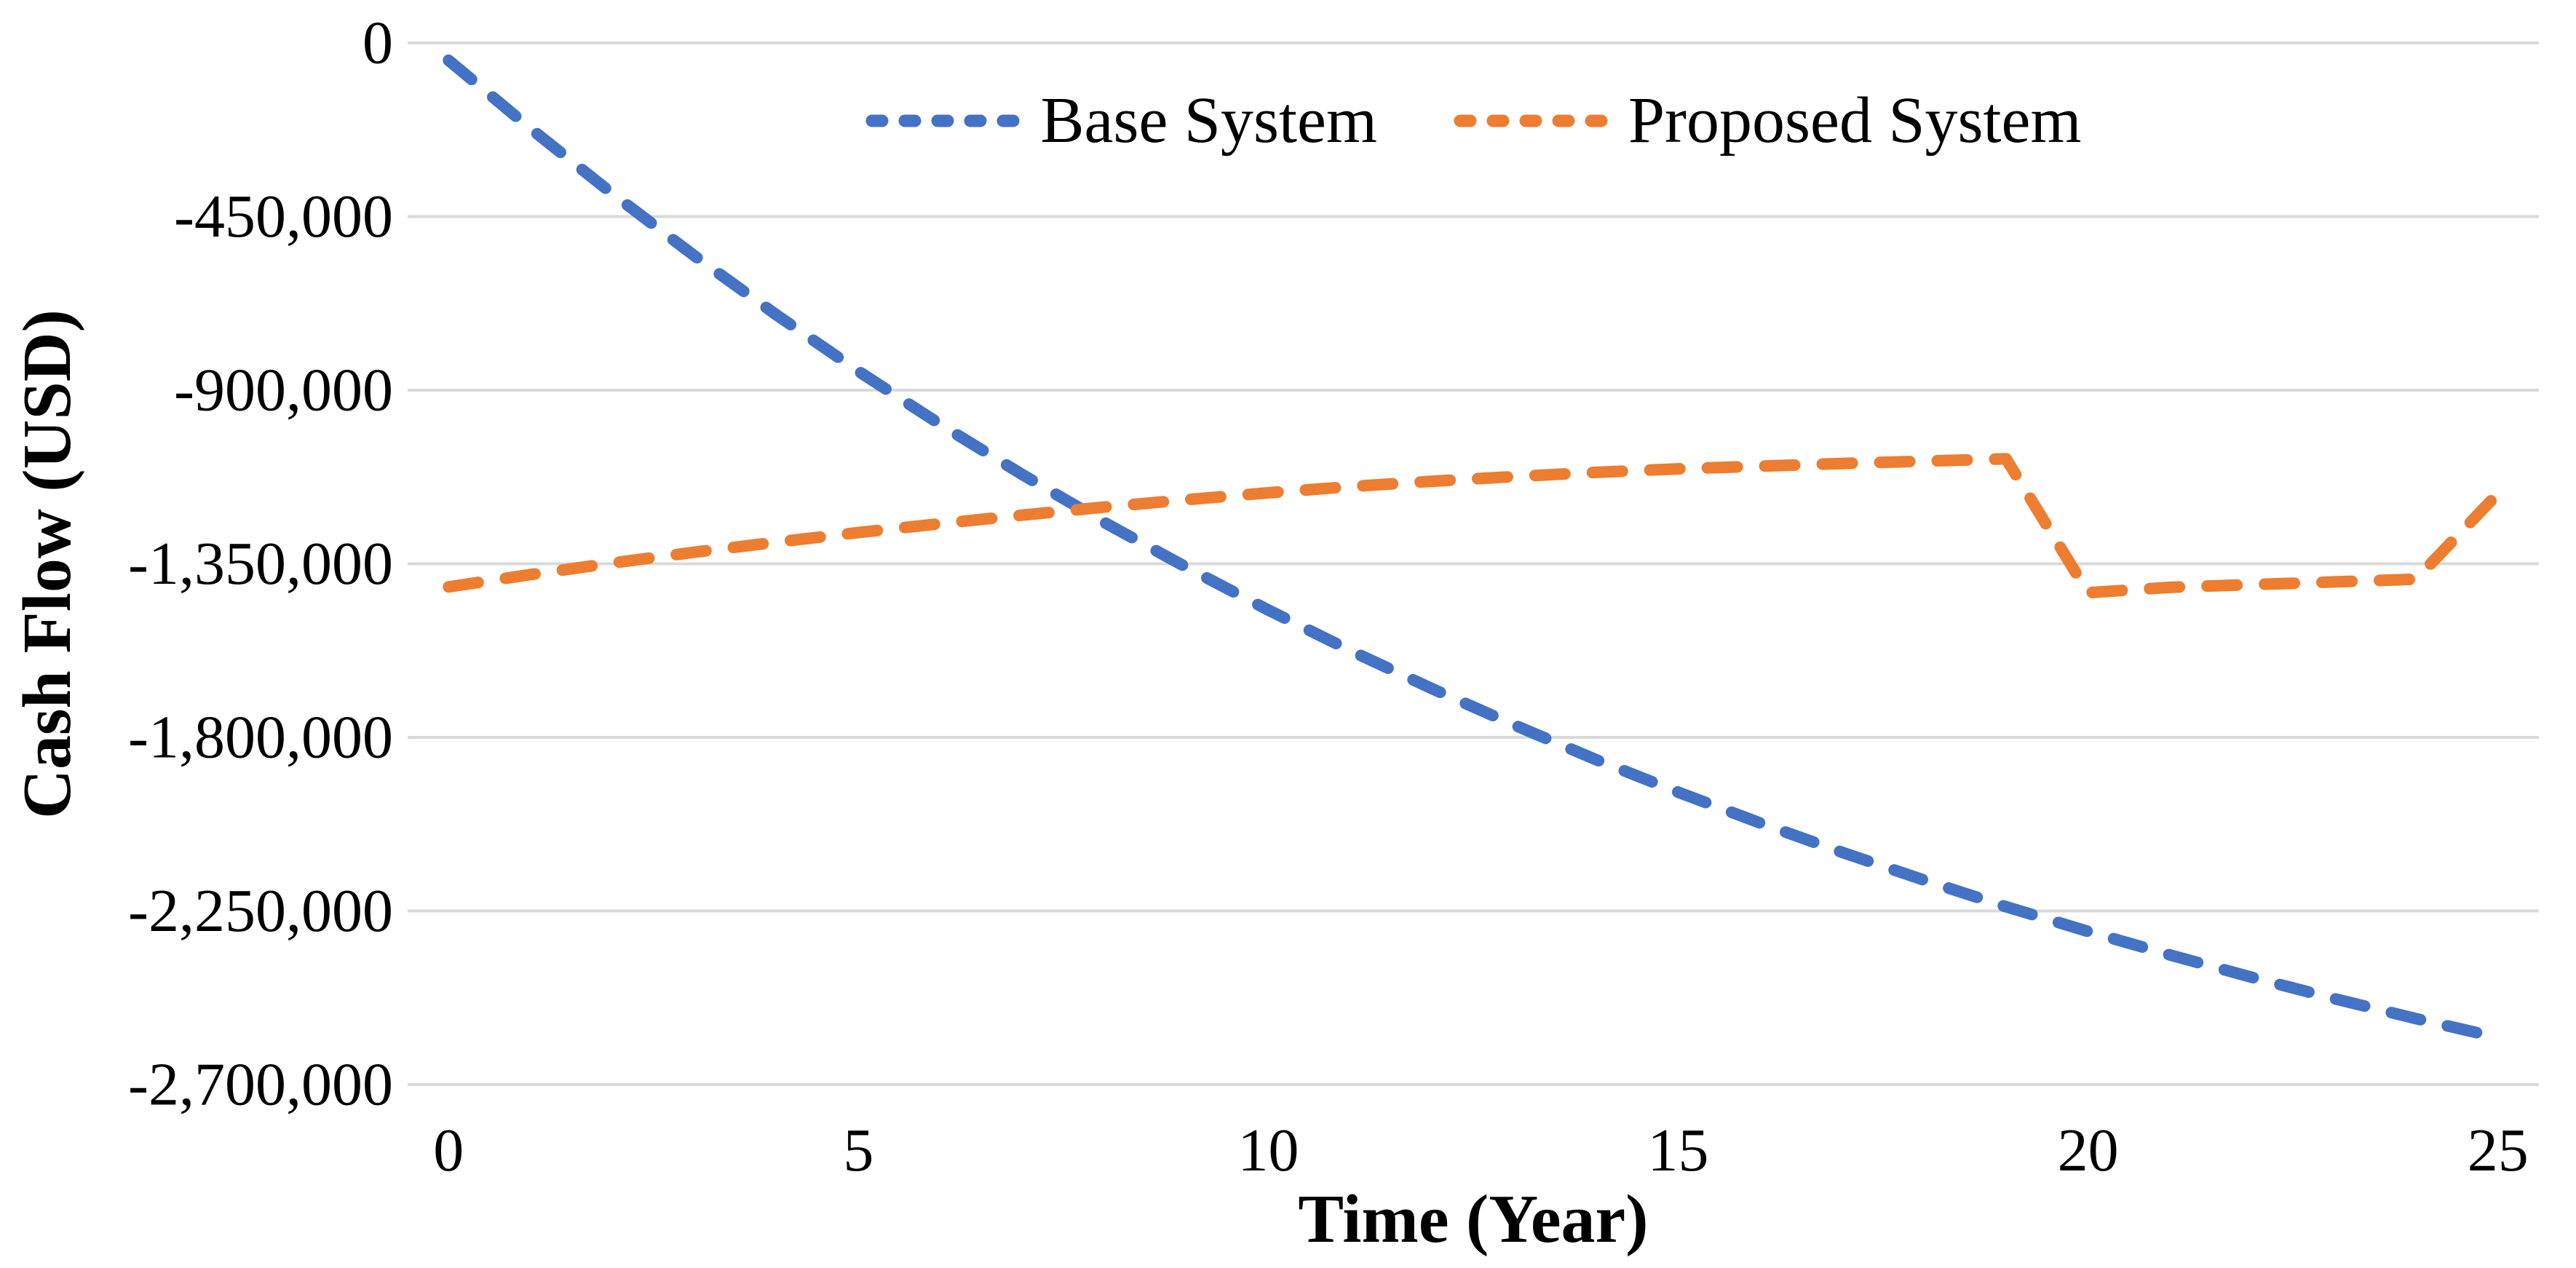  I want to click on y-tick-label: -2,700,000, so click(260, 1085).